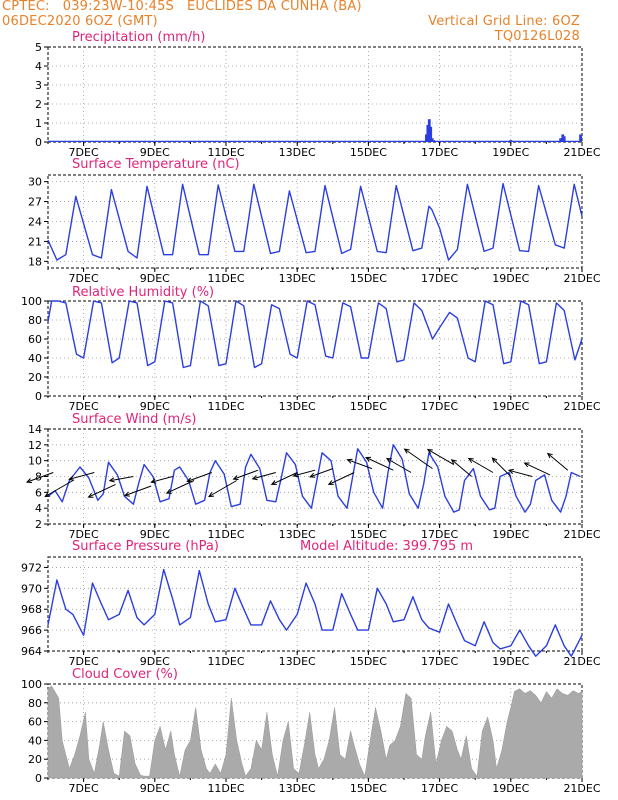 The width and height of the screenshot is (618, 800). I want to click on y-tick-label: 27, so click(35, 202).